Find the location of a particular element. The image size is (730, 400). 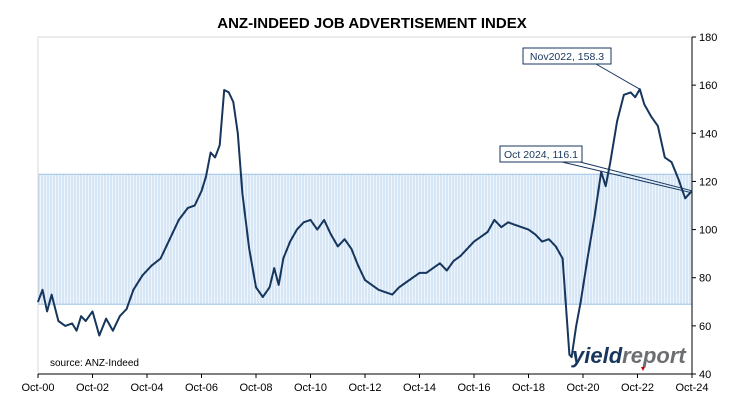

y-tick-label: 120 is located at coordinates (708, 182).